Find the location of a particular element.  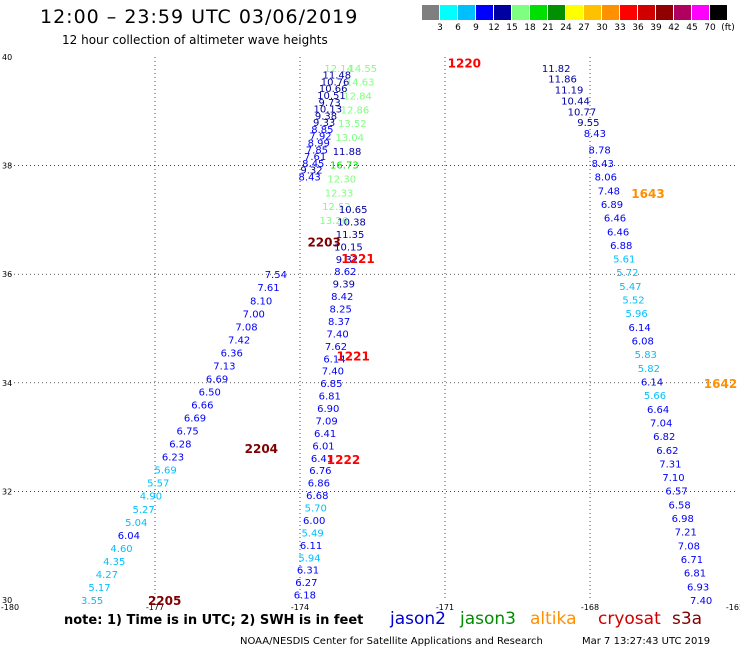

colorbar-label: 70 is located at coordinates (710, 28).